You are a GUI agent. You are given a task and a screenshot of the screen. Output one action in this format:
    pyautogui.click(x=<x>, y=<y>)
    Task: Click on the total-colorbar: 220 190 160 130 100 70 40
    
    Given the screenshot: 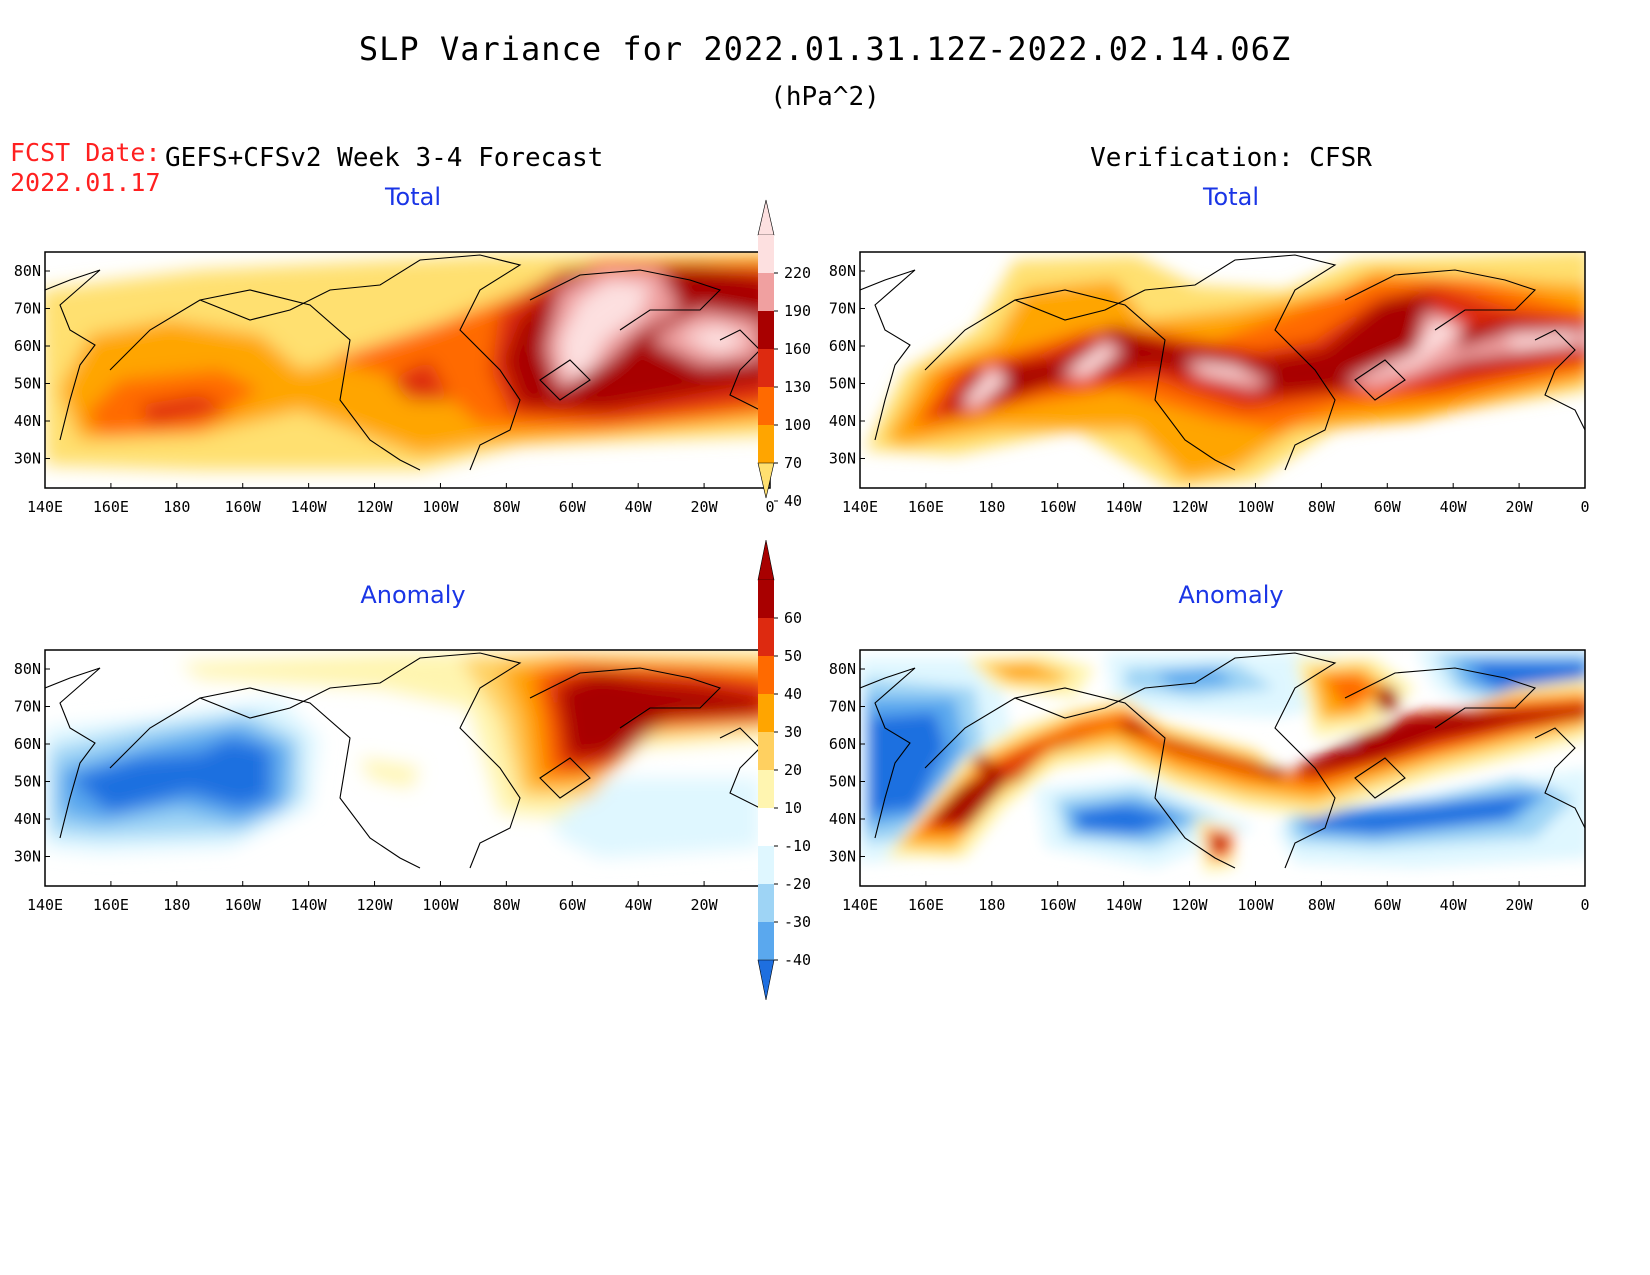 What is the action you would take?
    pyautogui.click(x=784, y=354)
    